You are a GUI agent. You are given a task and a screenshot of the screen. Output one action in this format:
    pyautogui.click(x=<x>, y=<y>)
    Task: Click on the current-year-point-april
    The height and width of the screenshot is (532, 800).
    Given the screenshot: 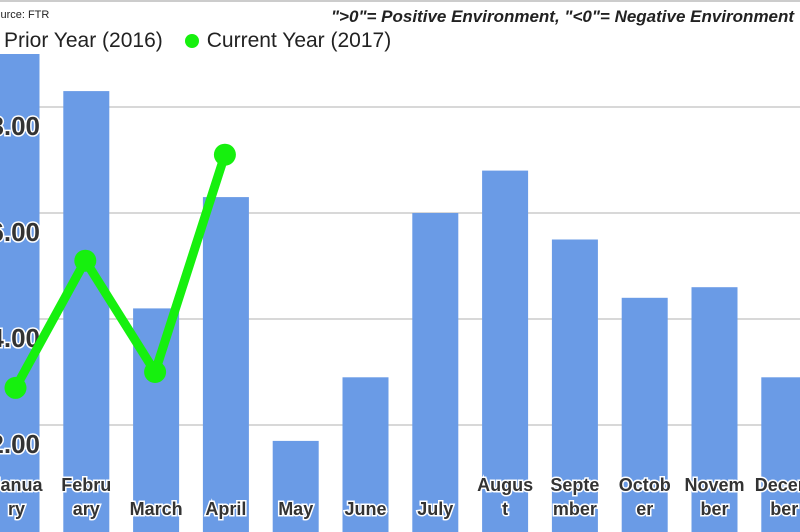 What is the action you would take?
    pyautogui.click(x=224, y=154)
    